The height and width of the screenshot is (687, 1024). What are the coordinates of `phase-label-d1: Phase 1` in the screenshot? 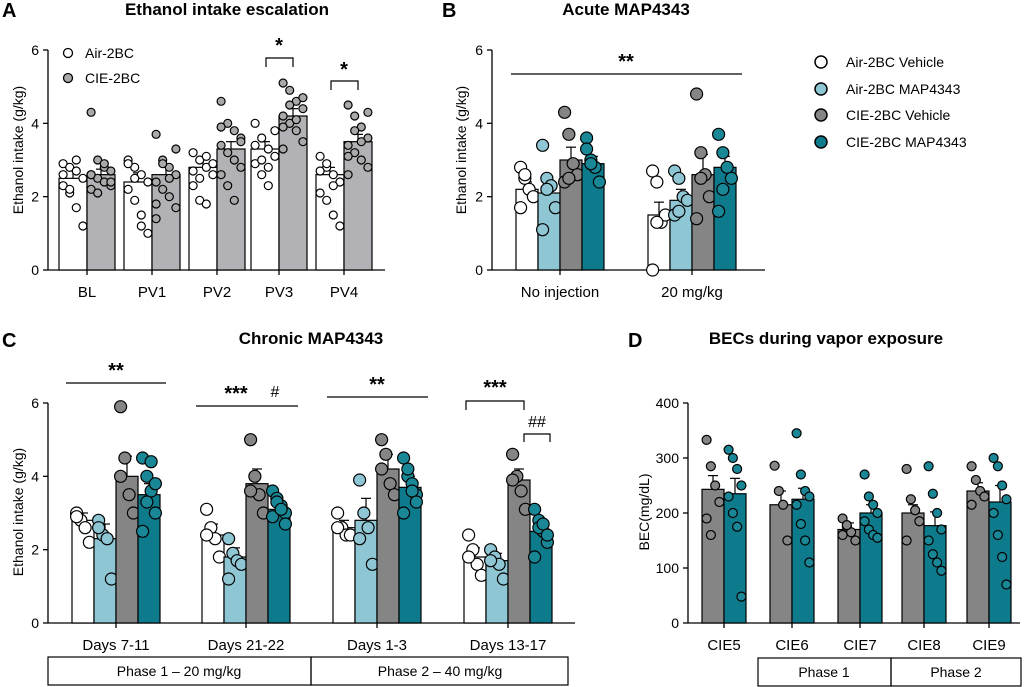 It's located at (824, 672).